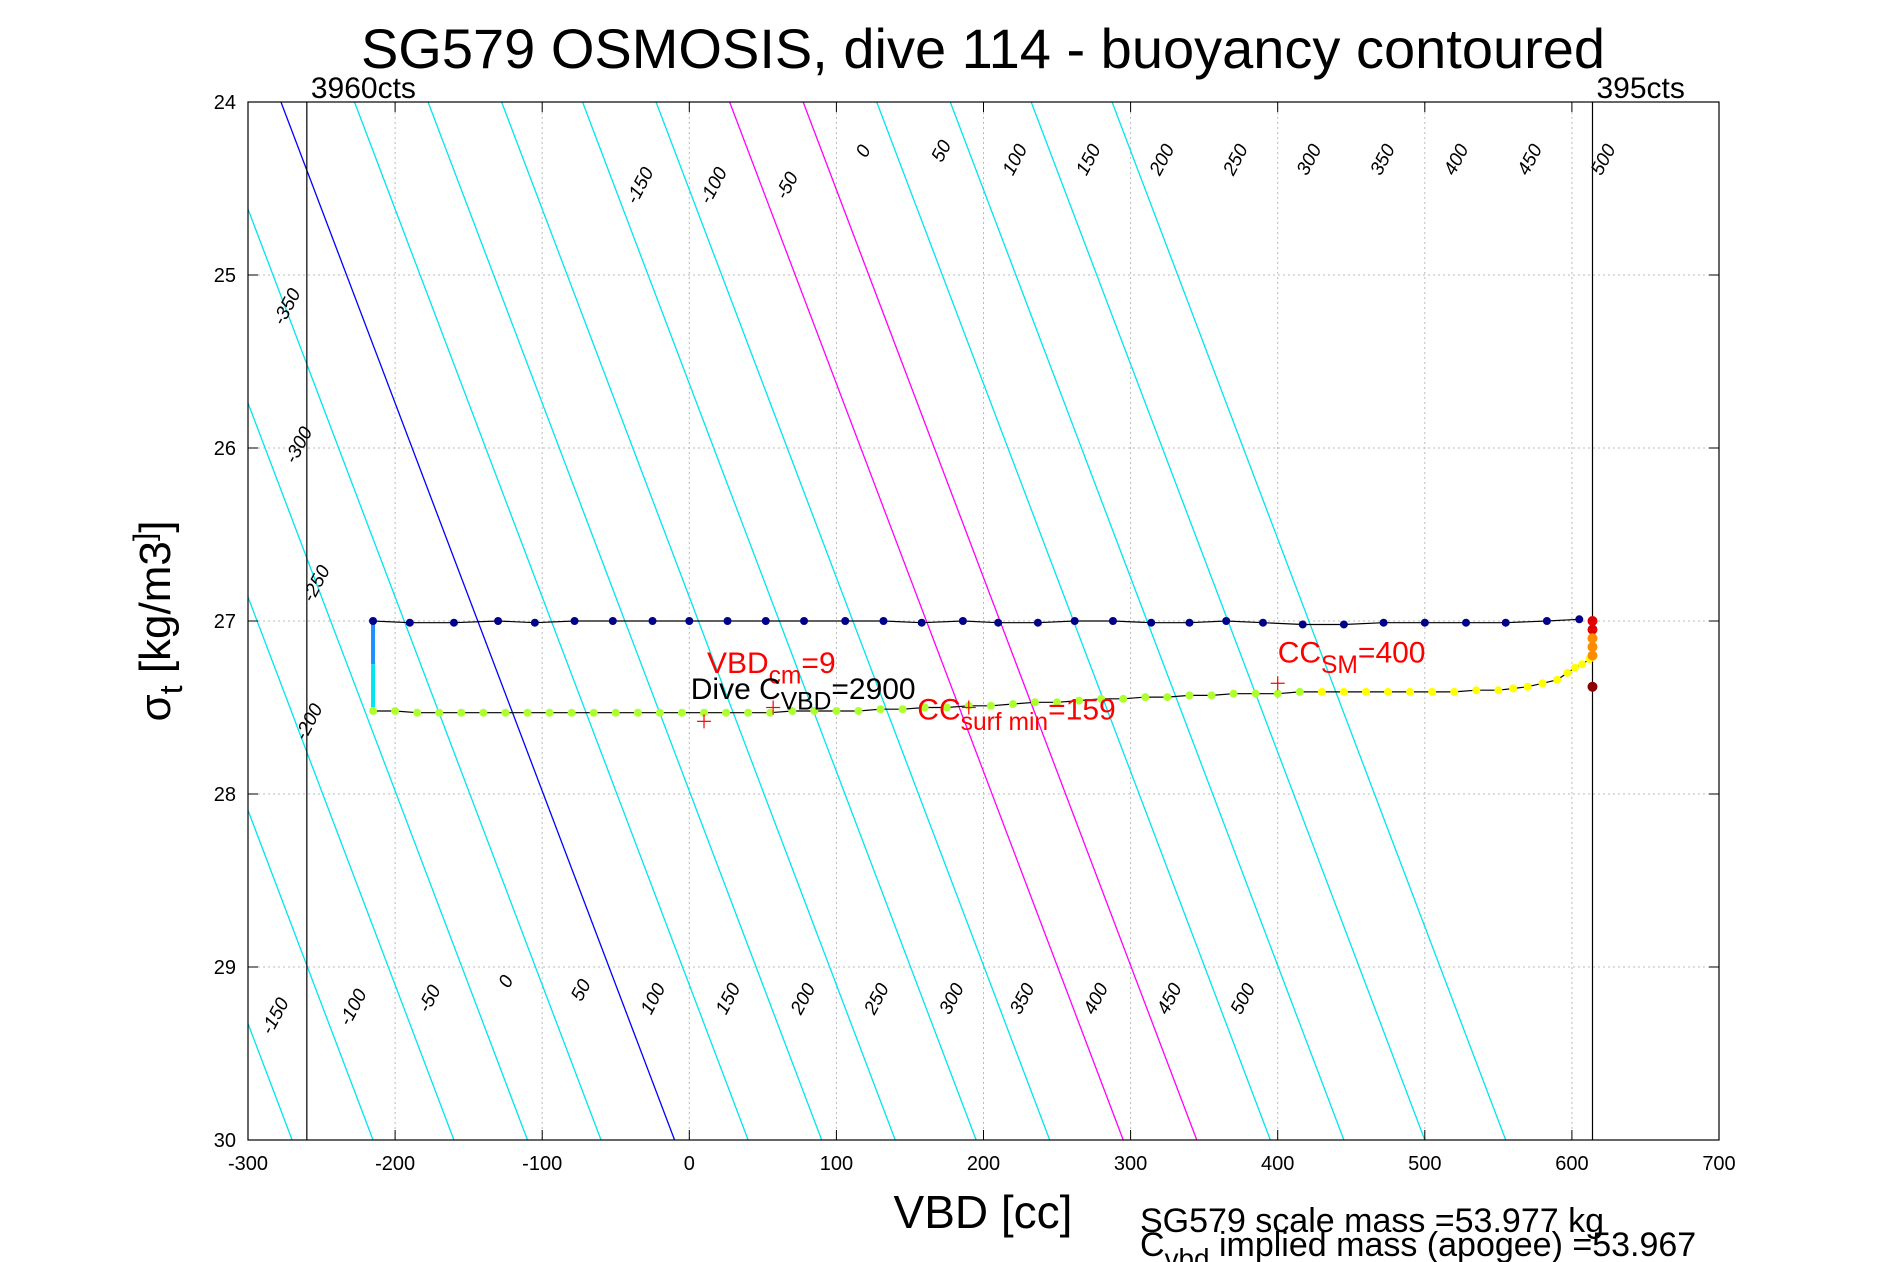  I want to click on annotation-label: Dive CVBD=2900, so click(803, 694).